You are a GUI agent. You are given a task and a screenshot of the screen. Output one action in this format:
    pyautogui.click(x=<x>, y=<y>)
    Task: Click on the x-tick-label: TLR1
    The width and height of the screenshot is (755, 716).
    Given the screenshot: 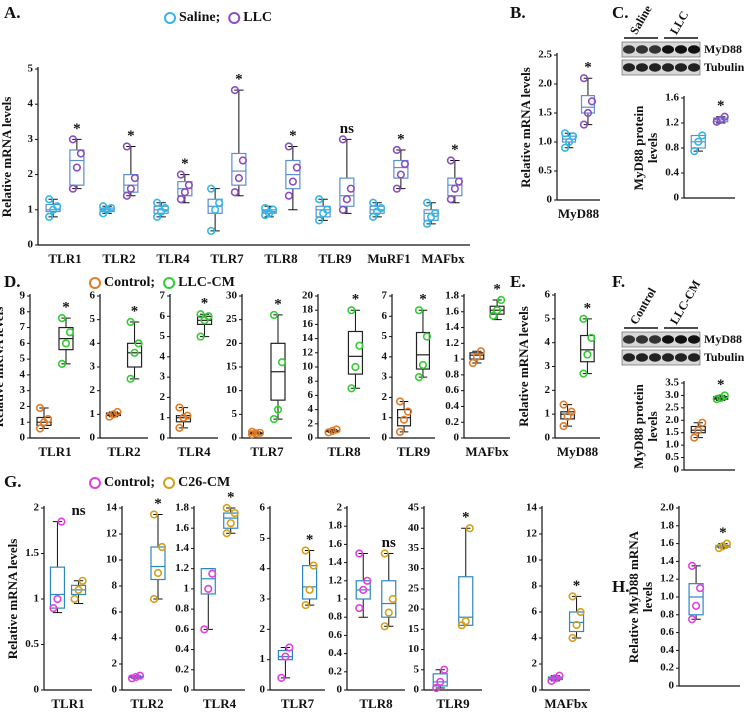 What is the action you would take?
    pyautogui.click(x=67, y=703)
    